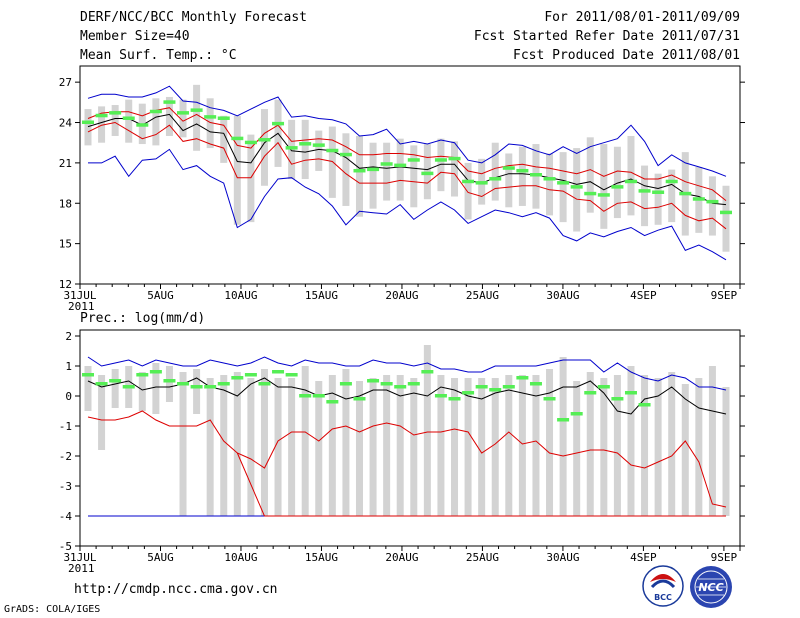 This screenshot has width=800, height=618. I want to click on forecast-started-date: Fcst Started Refer Date 2011/07/31, so click(606, 36).